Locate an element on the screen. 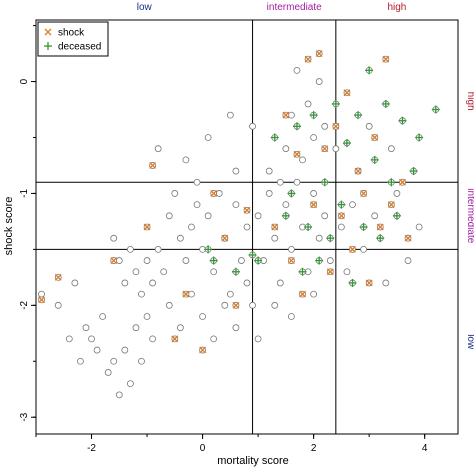 The width and height of the screenshot is (474, 474). x-tick-label: -2 is located at coordinates (91, 448).